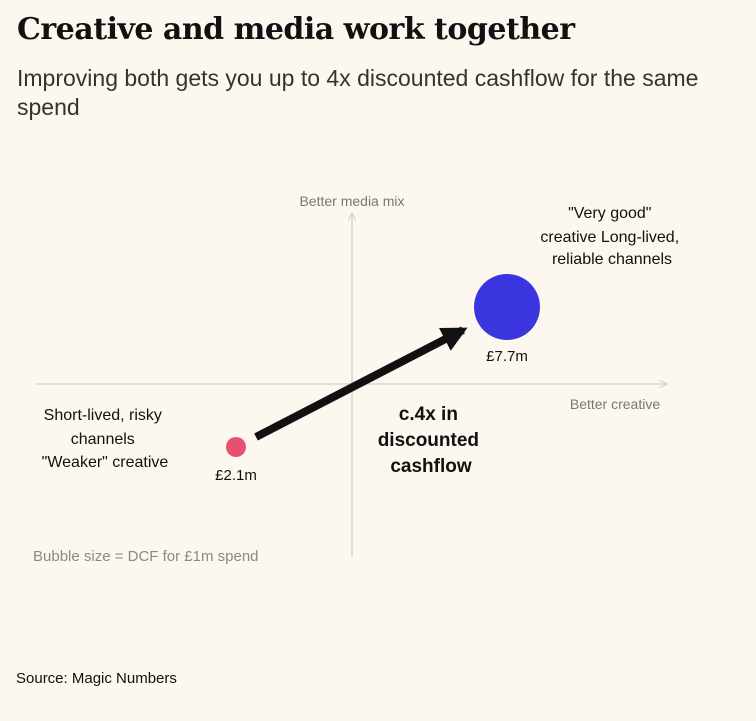 Image resolution: width=756 pixels, height=721 pixels. Describe the element at coordinates (103, 439) in the screenshot. I see `description-line: channels` at that location.